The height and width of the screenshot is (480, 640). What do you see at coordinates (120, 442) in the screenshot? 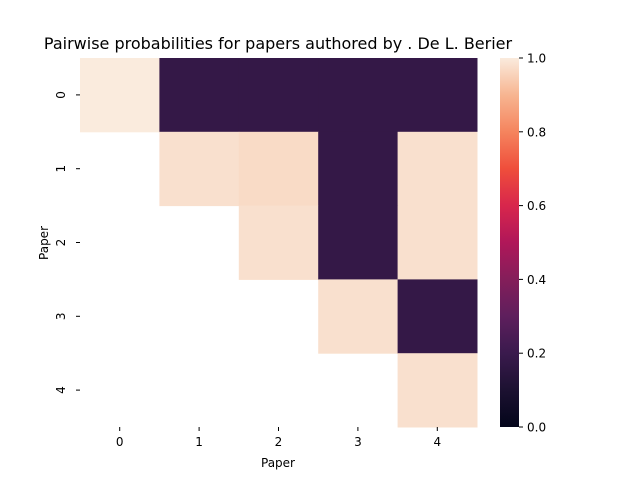
I see `x-tick-label: 0` at bounding box center [120, 442].